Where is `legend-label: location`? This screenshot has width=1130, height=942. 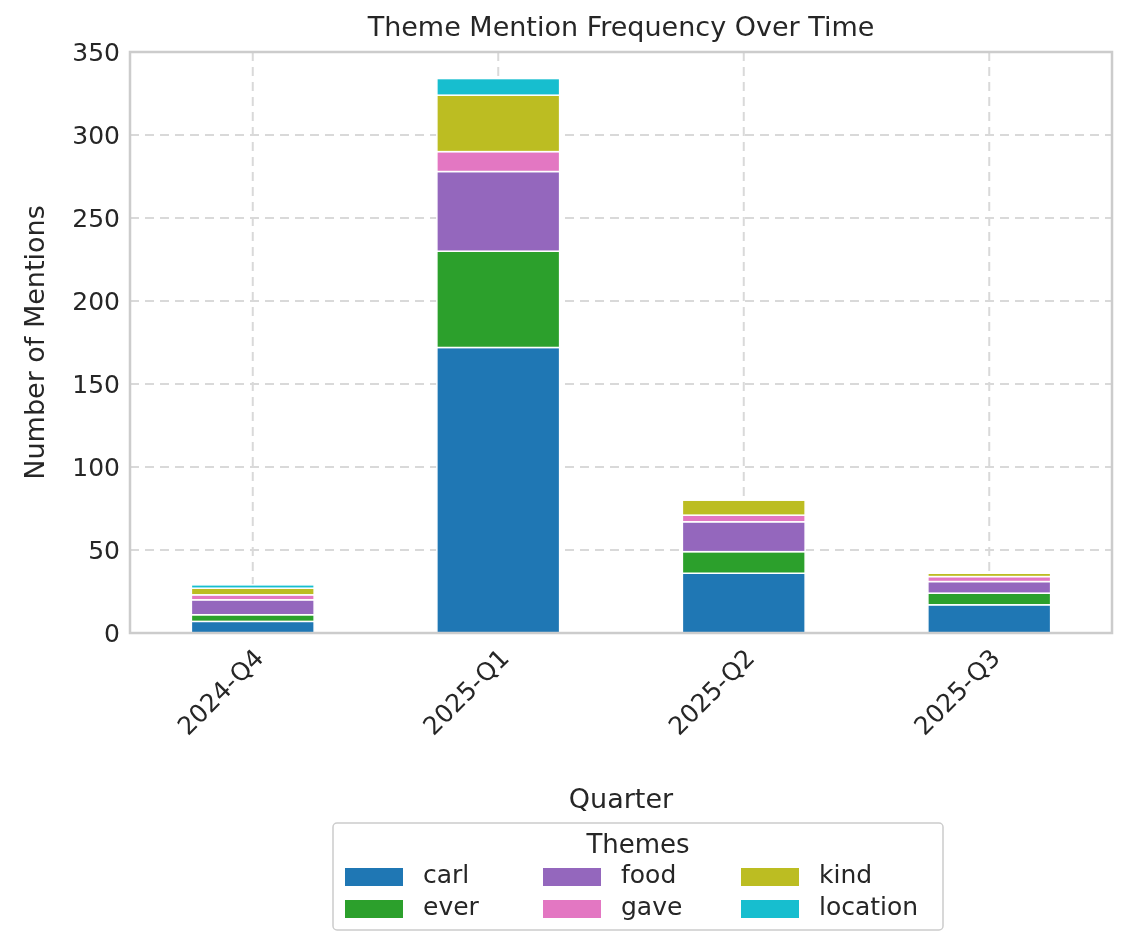 legend-label: location is located at coordinates (869, 906).